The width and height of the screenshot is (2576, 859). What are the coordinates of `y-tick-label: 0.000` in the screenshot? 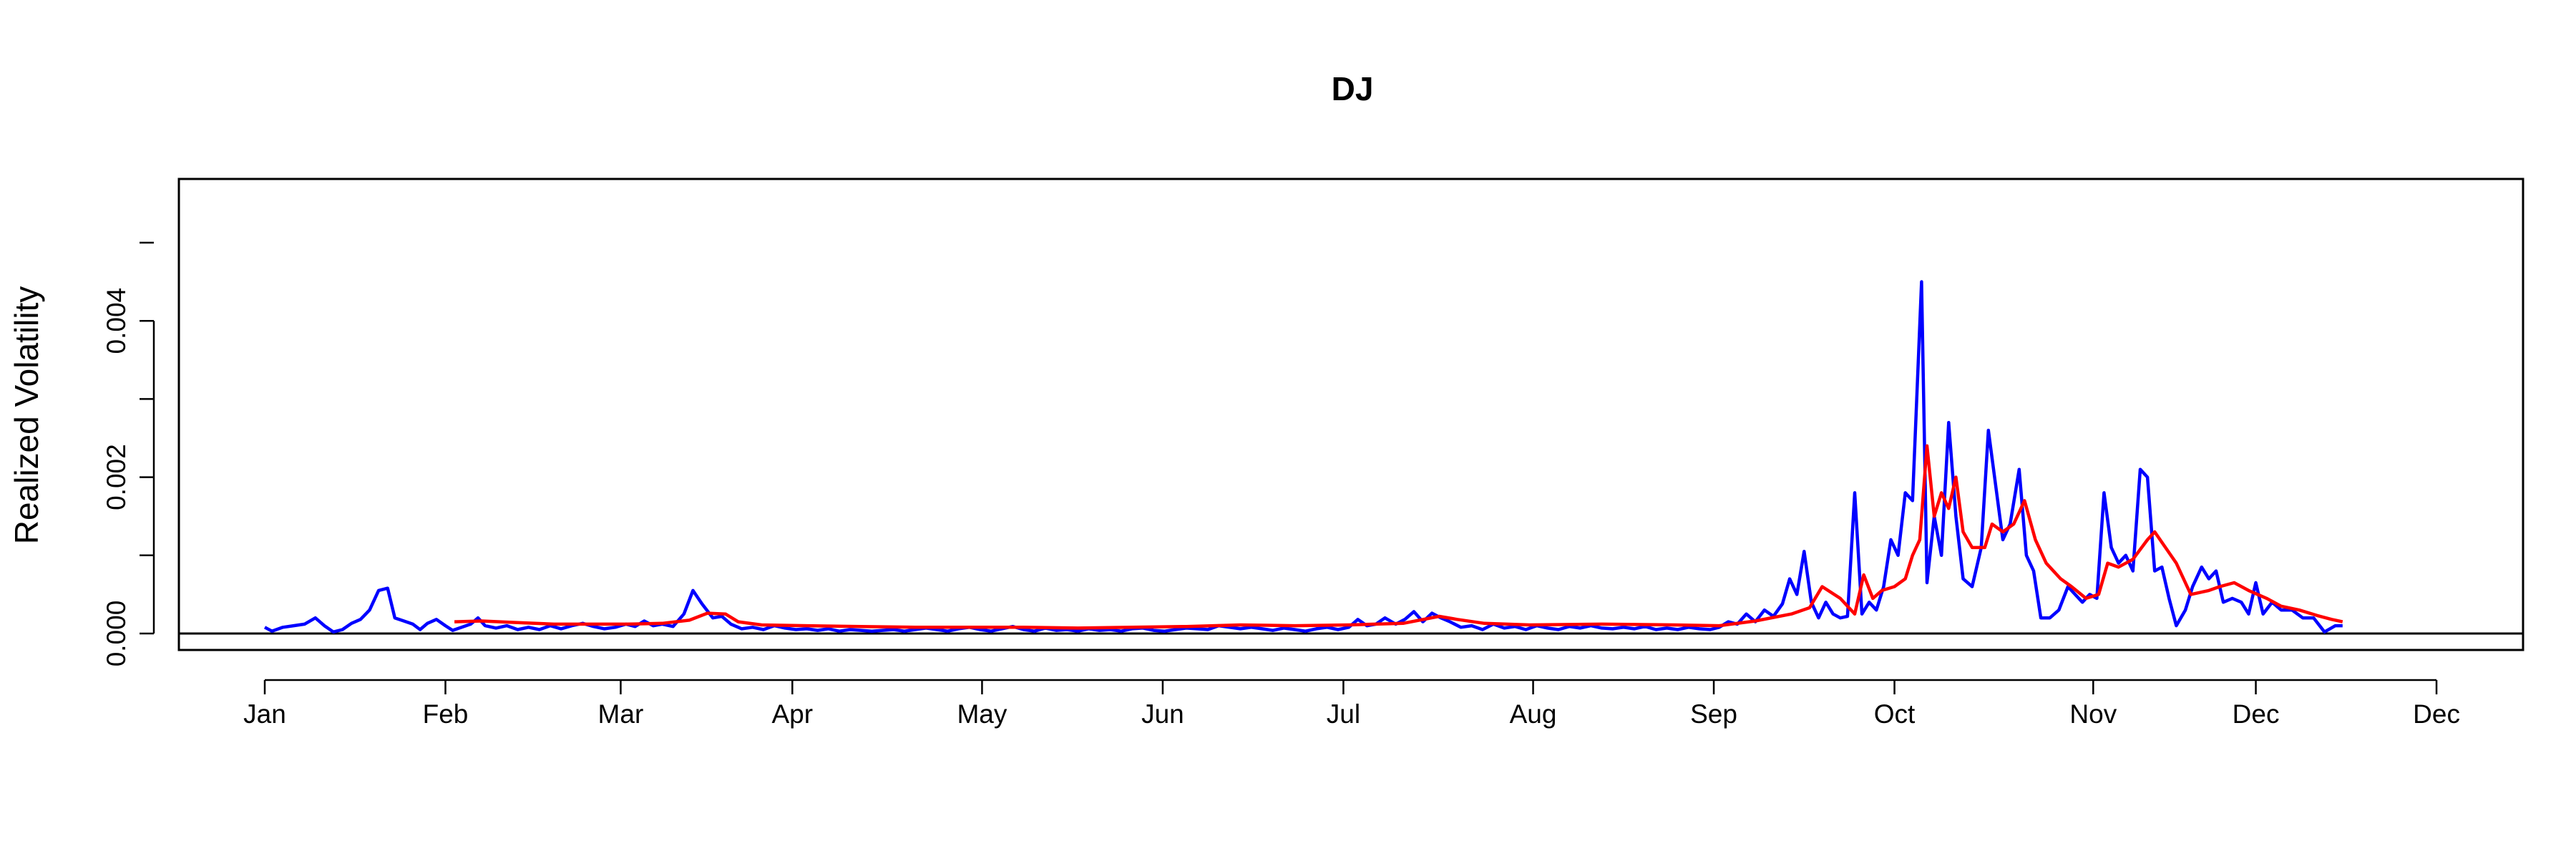 It's located at (116, 634).